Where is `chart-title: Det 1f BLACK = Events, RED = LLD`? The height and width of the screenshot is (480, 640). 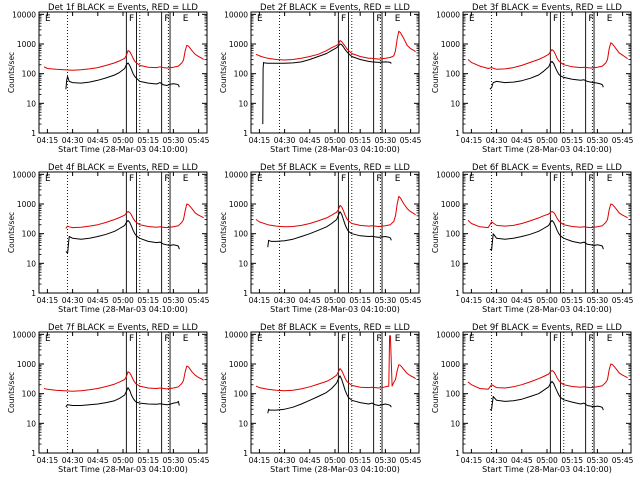 chart-title: Det 1f BLACK = Events, RED = LLD is located at coordinates (123, 8).